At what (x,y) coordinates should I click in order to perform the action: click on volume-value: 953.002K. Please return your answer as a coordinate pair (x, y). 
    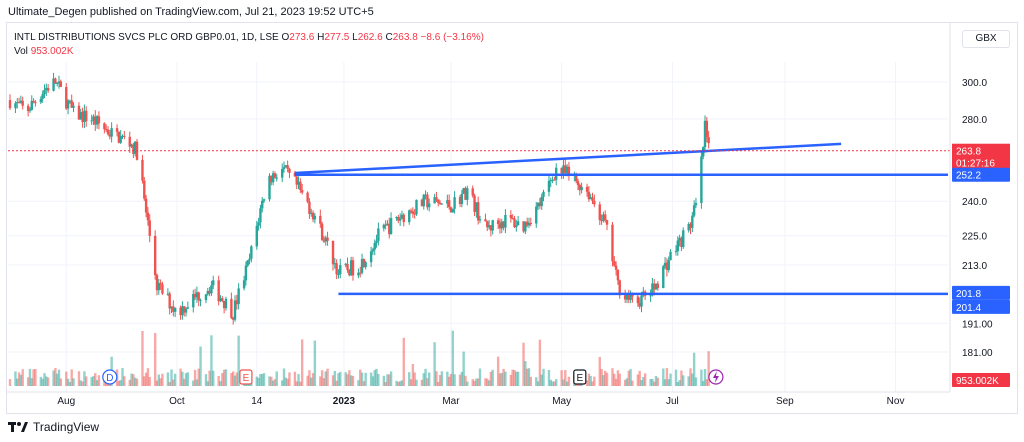
    Looking at the image, I should click on (52, 51).